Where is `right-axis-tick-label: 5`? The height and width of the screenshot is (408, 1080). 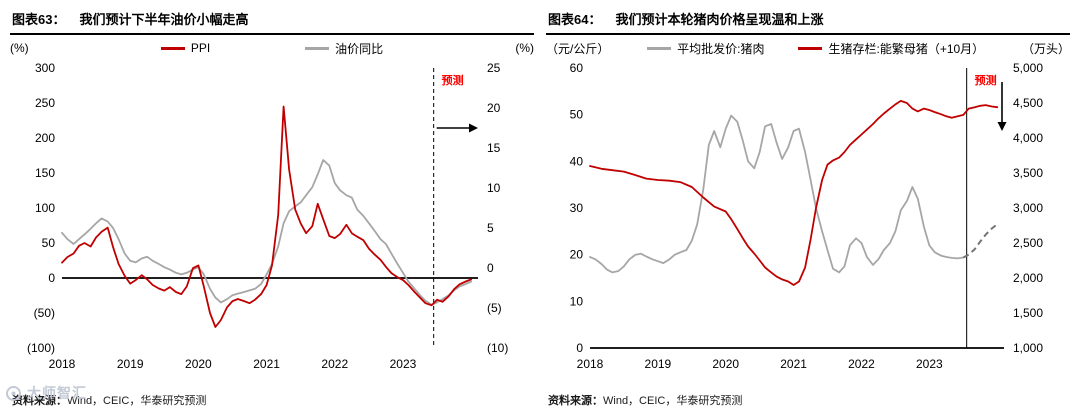 right-axis-tick-label: 5 is located at coordinates (490, 228).